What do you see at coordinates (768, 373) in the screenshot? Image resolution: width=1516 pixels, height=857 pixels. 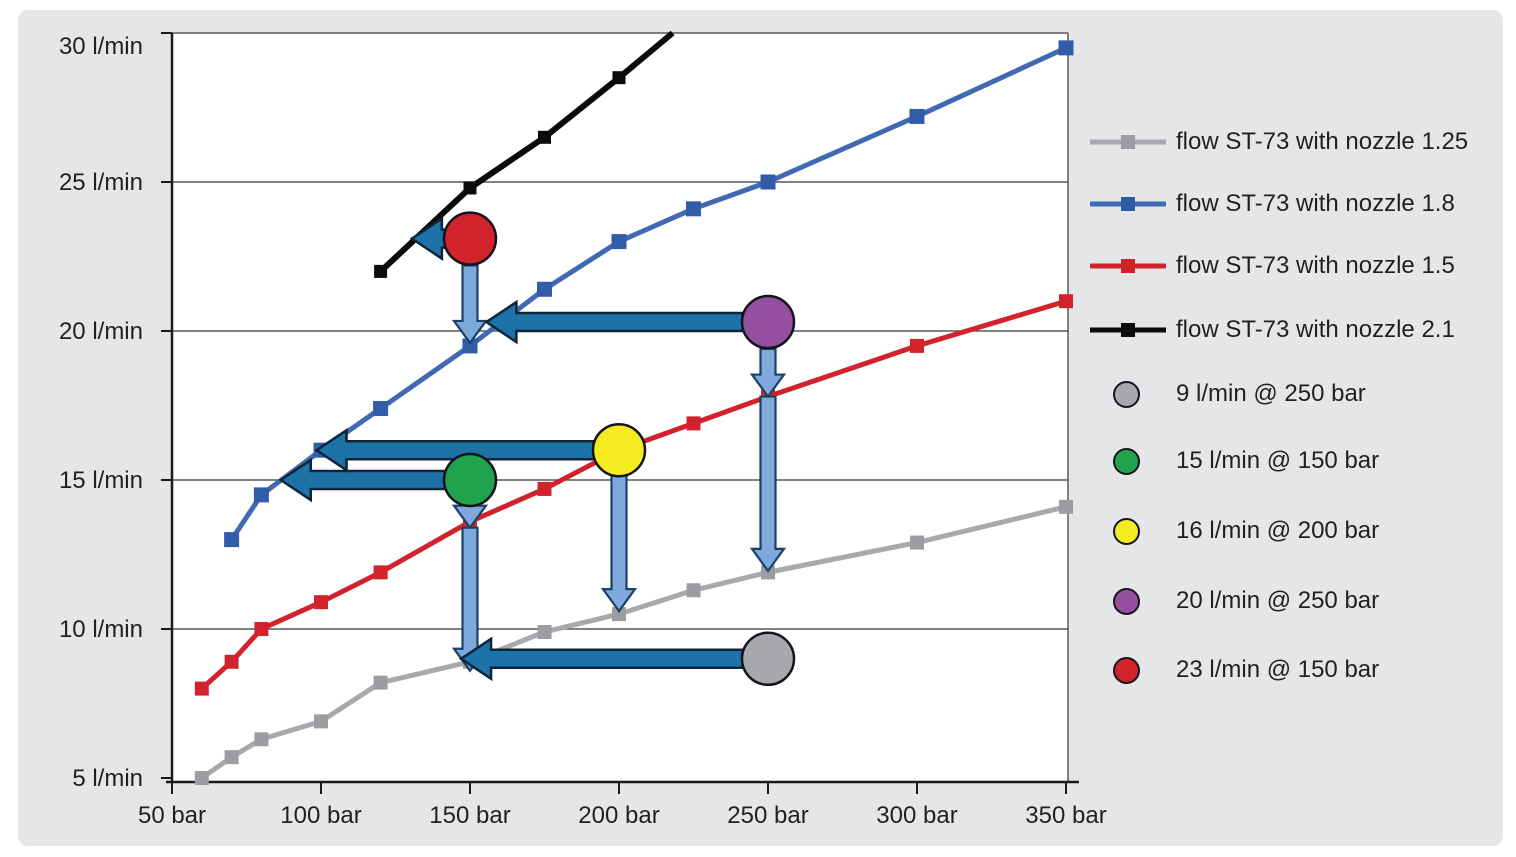 I see `arrow-purple-point-down-to-nozzle15-curve` at bounding box center [768, 373].